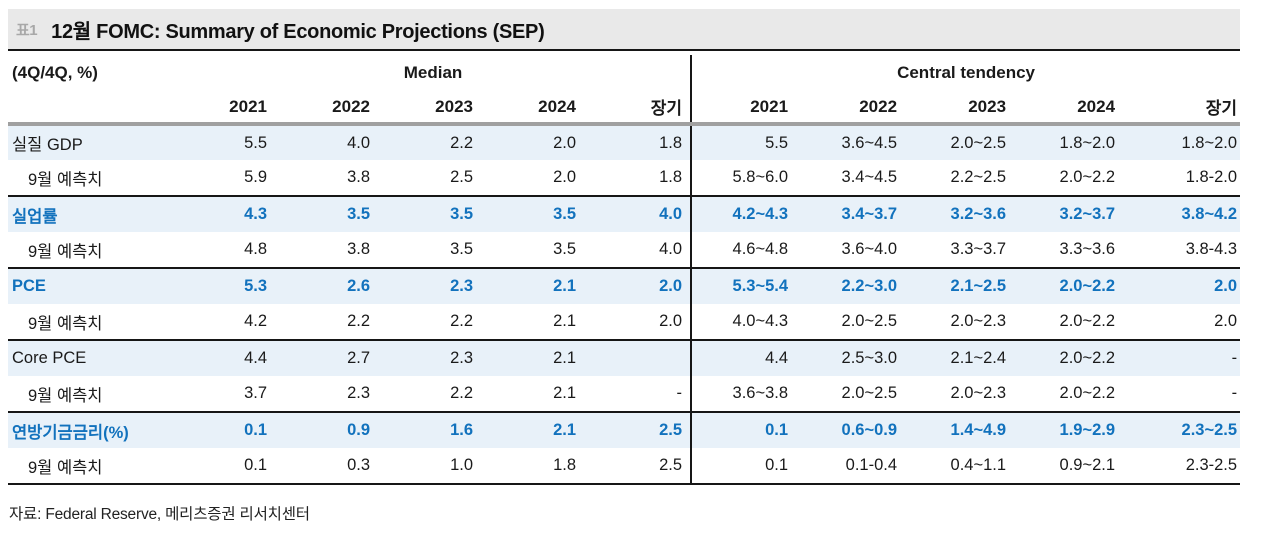 The image size is (1264, 550). I want to click on median-year-2024: 2024, so click(536, 108).